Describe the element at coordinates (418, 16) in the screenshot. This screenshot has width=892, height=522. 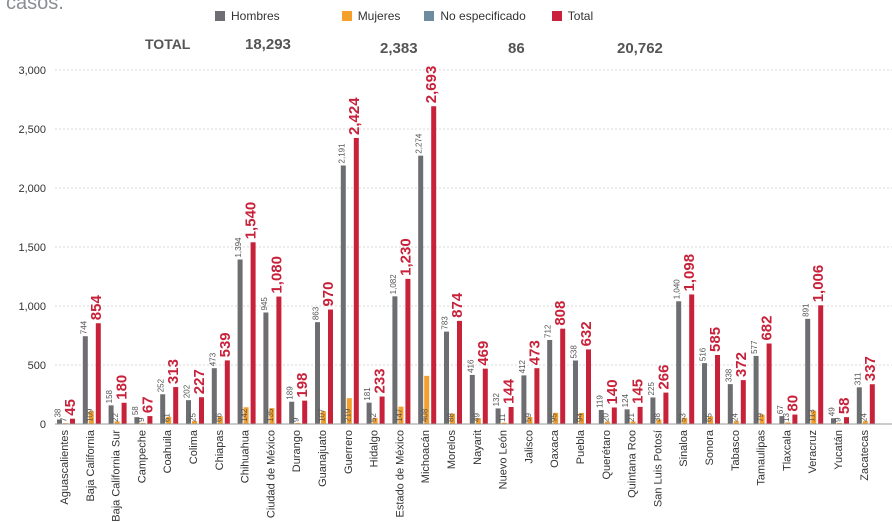
I see `chart-legend: Hombres Mujeres No especificado Total` at that location.